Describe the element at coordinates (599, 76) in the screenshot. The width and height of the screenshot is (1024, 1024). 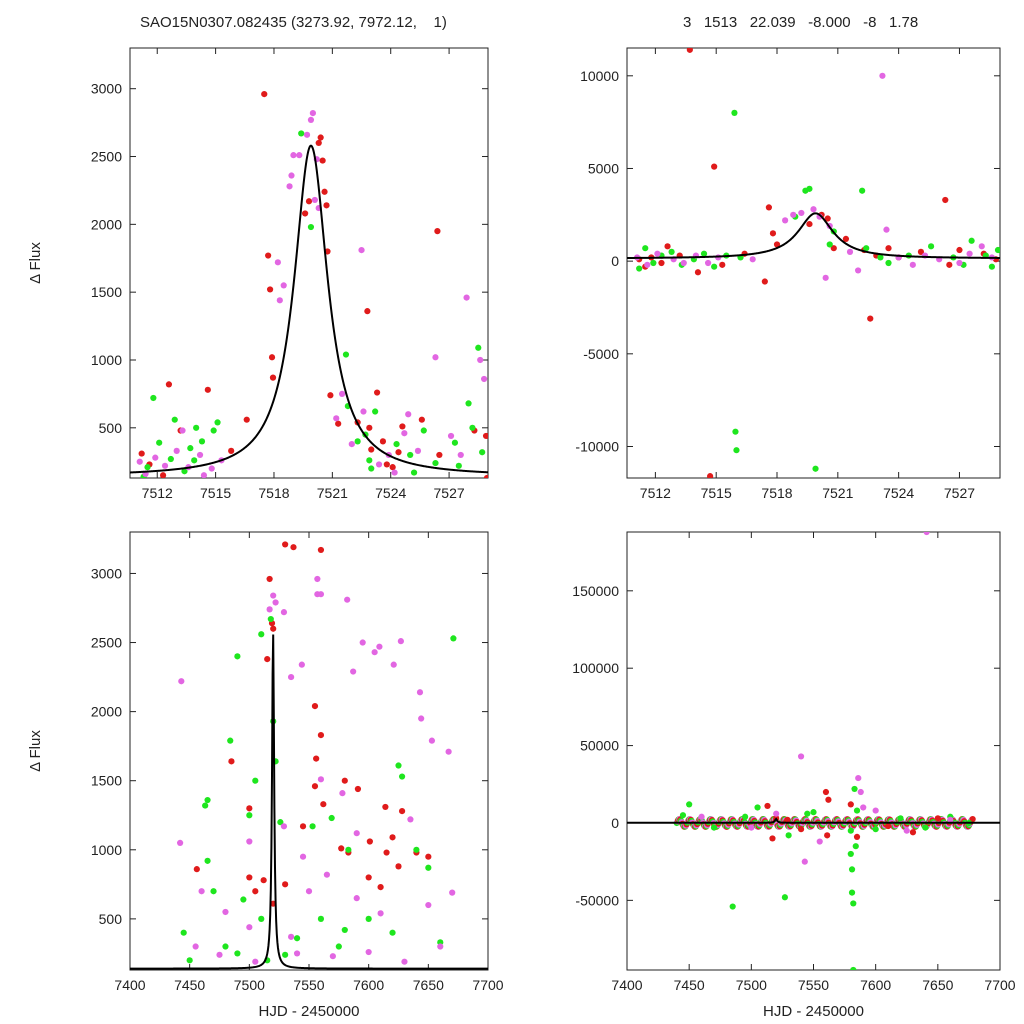
I see `y-tick-label: 10000` at that location.